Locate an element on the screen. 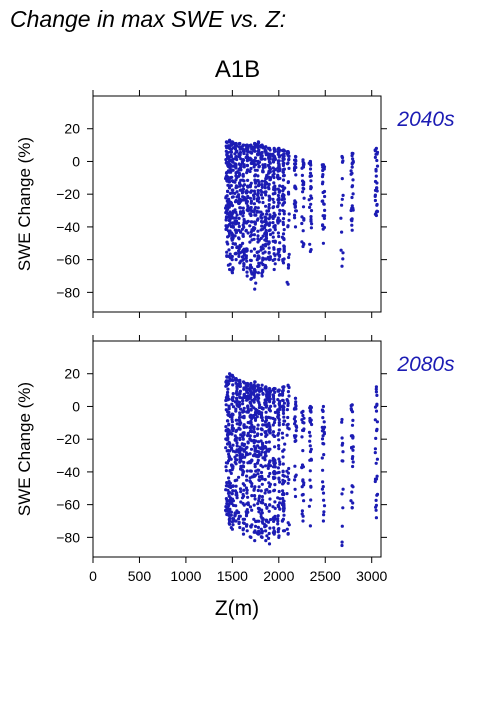 This screenshot has height=709, width=501. y-tick-label: −40 is located at coordinates (68, 227).